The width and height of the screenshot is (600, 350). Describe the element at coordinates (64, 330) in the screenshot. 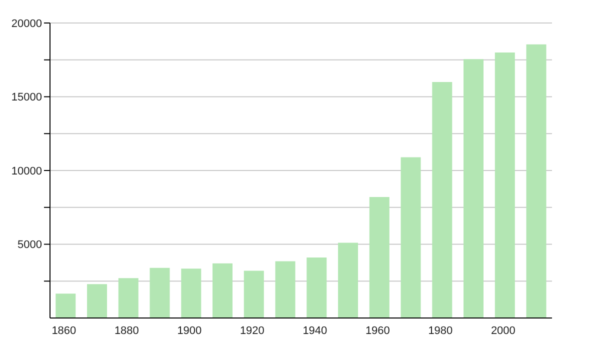

I see `x-tick-label: 1860` at that location.